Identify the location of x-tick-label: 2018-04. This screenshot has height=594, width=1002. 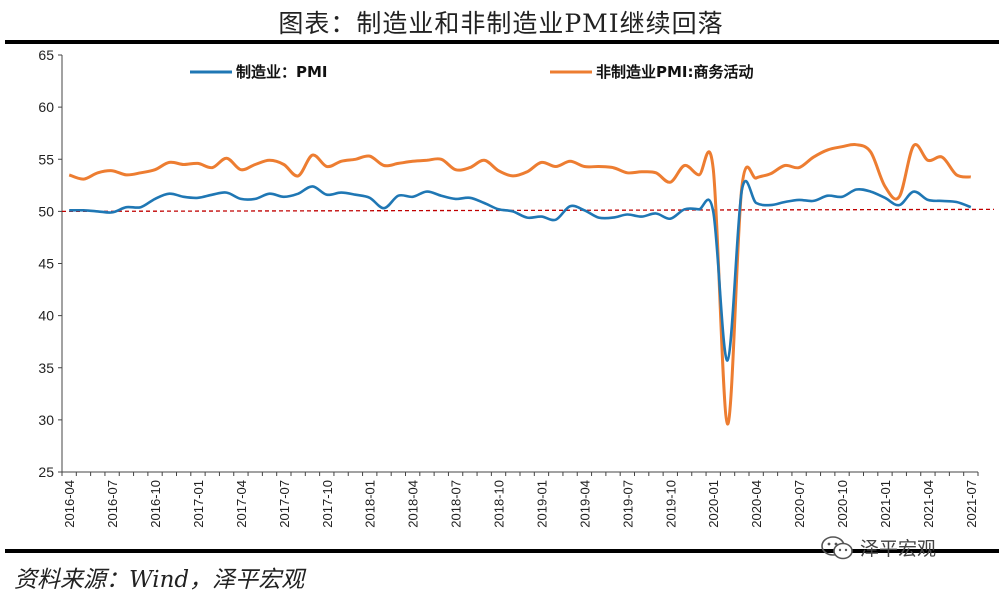
(413, 504).